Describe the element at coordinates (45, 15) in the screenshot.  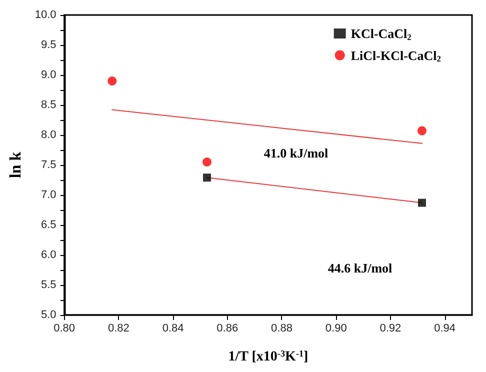
I see `y-tick-label: 10.0` at that location.